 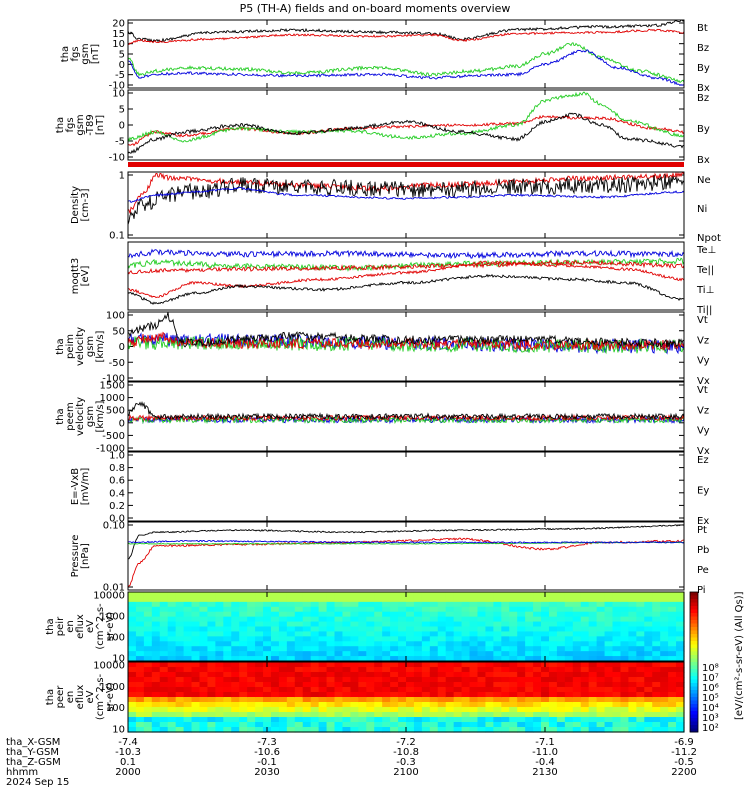 I want to click on panel-frame, so click(x=406, y=486).